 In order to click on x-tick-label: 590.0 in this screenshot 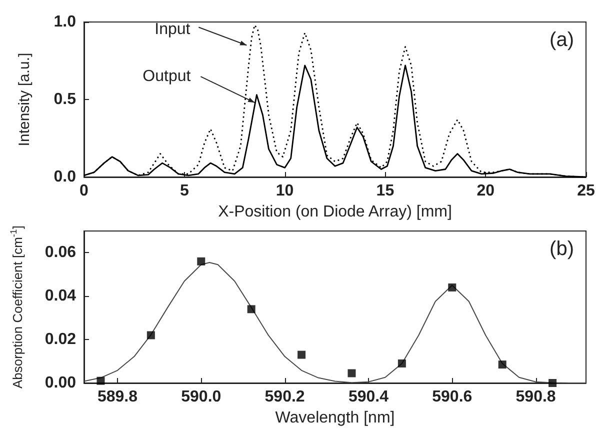, I will do `click(201, 397)`.